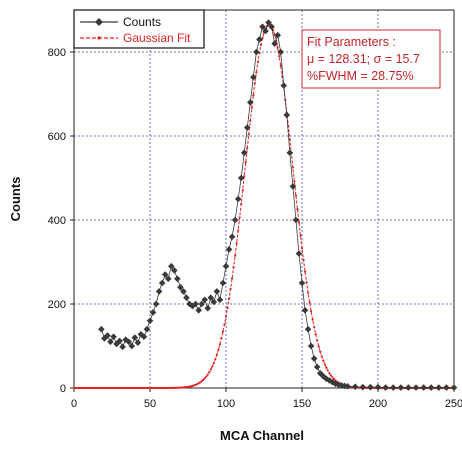 This screenshot has width=462, height=453. What do you see at coordinates (15, 199) in the screenshot?
I see `y-axis-label: Counts` at bounding box center [15, 199].